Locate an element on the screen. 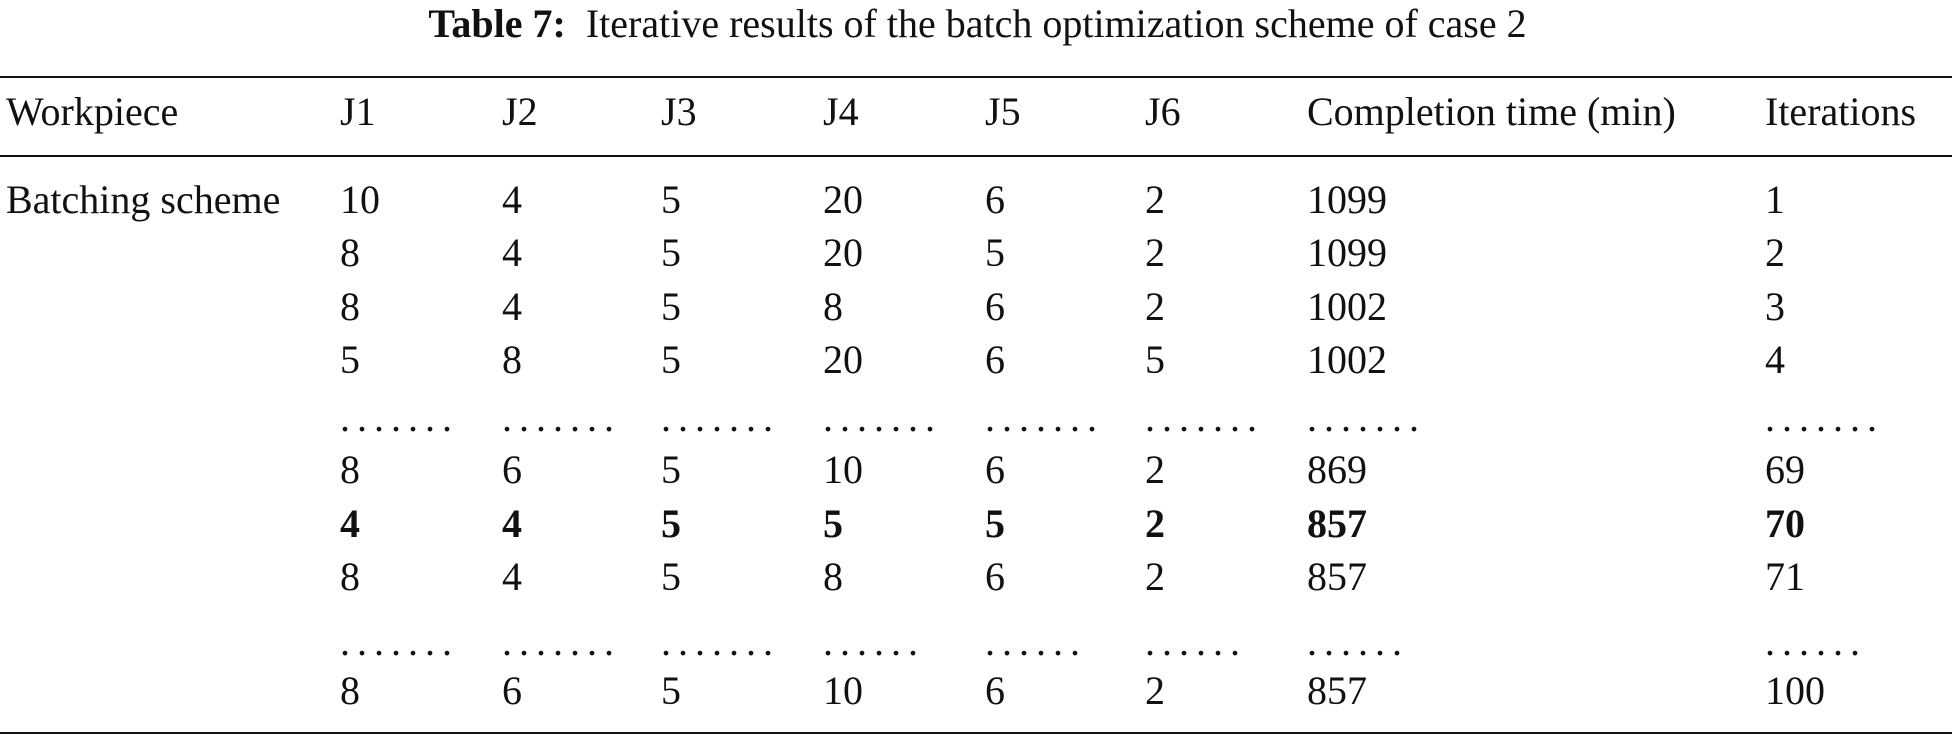 Image resolution: width=1955 pixels, height=738 pixels. header-rule is located at coordinates (976, 156).